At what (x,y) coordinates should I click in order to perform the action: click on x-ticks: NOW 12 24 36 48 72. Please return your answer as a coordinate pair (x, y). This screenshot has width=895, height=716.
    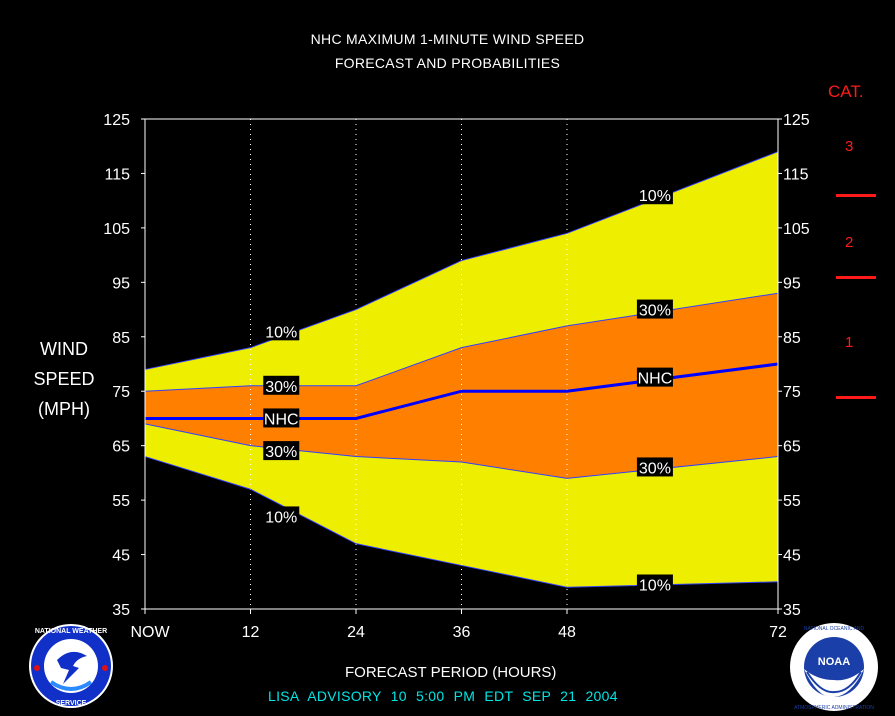
    Looking at the image, I should click on (458, 625).